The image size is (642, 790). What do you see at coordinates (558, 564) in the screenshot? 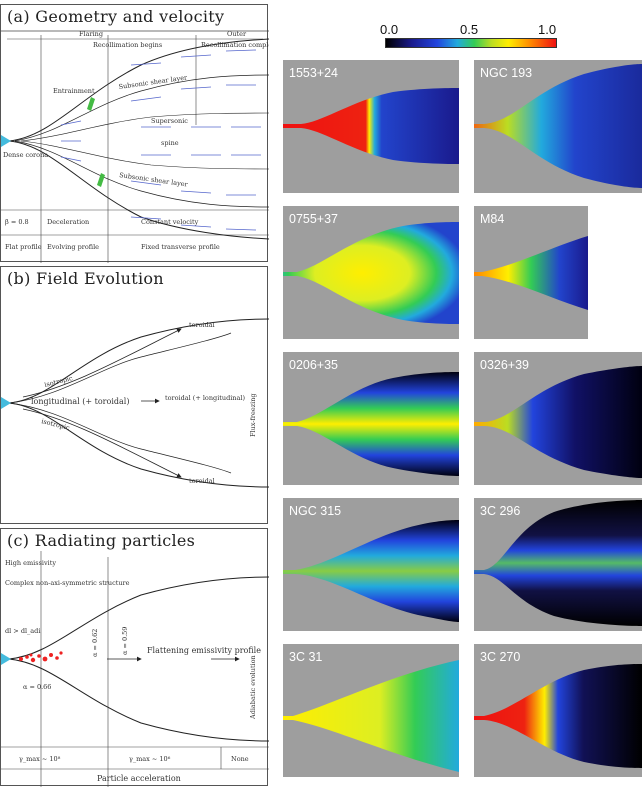
I see `tile-3c-296: 3C 296` at bounding box center [558, 564].